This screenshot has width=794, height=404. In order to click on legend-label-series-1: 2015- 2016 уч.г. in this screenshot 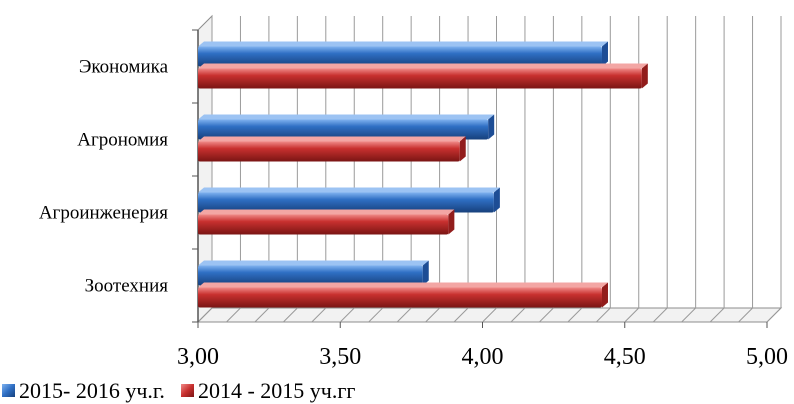, I will do `click(92, 390)`.